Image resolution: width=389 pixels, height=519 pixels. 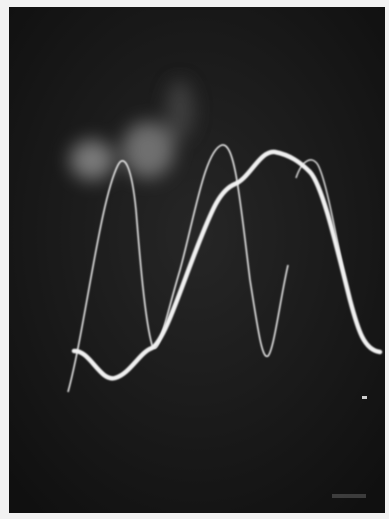 What do you see at coordinates (364, 397) in the screenshot?
I see `dot` at bounding box center [364, 397].